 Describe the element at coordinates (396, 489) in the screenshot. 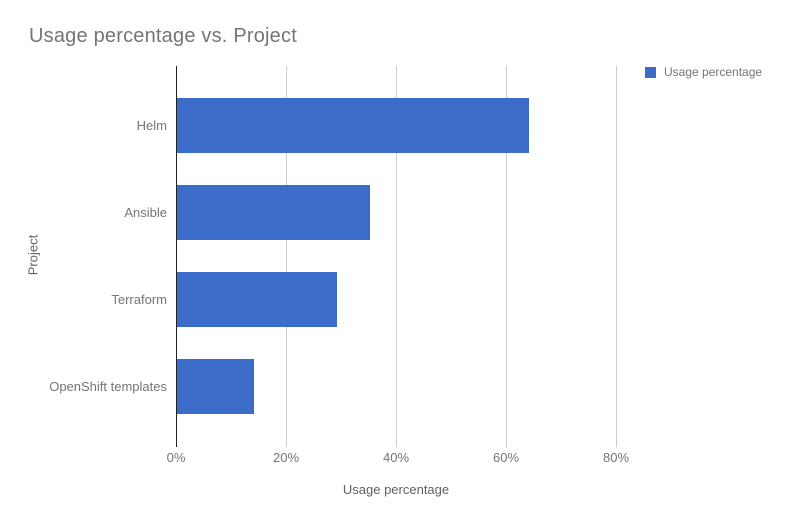

I see `x-axis-title: Usage percentage` at that location.